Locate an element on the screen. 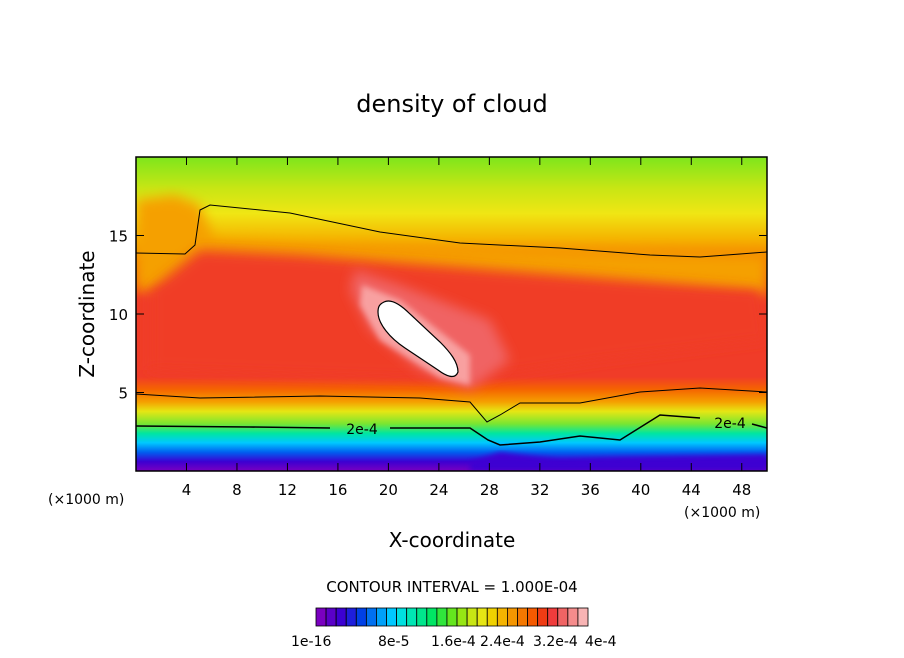 Image resolution: width=904 pixels, height=658 pixels. x-tick-label: 40 is located at coordinates (640, 490).